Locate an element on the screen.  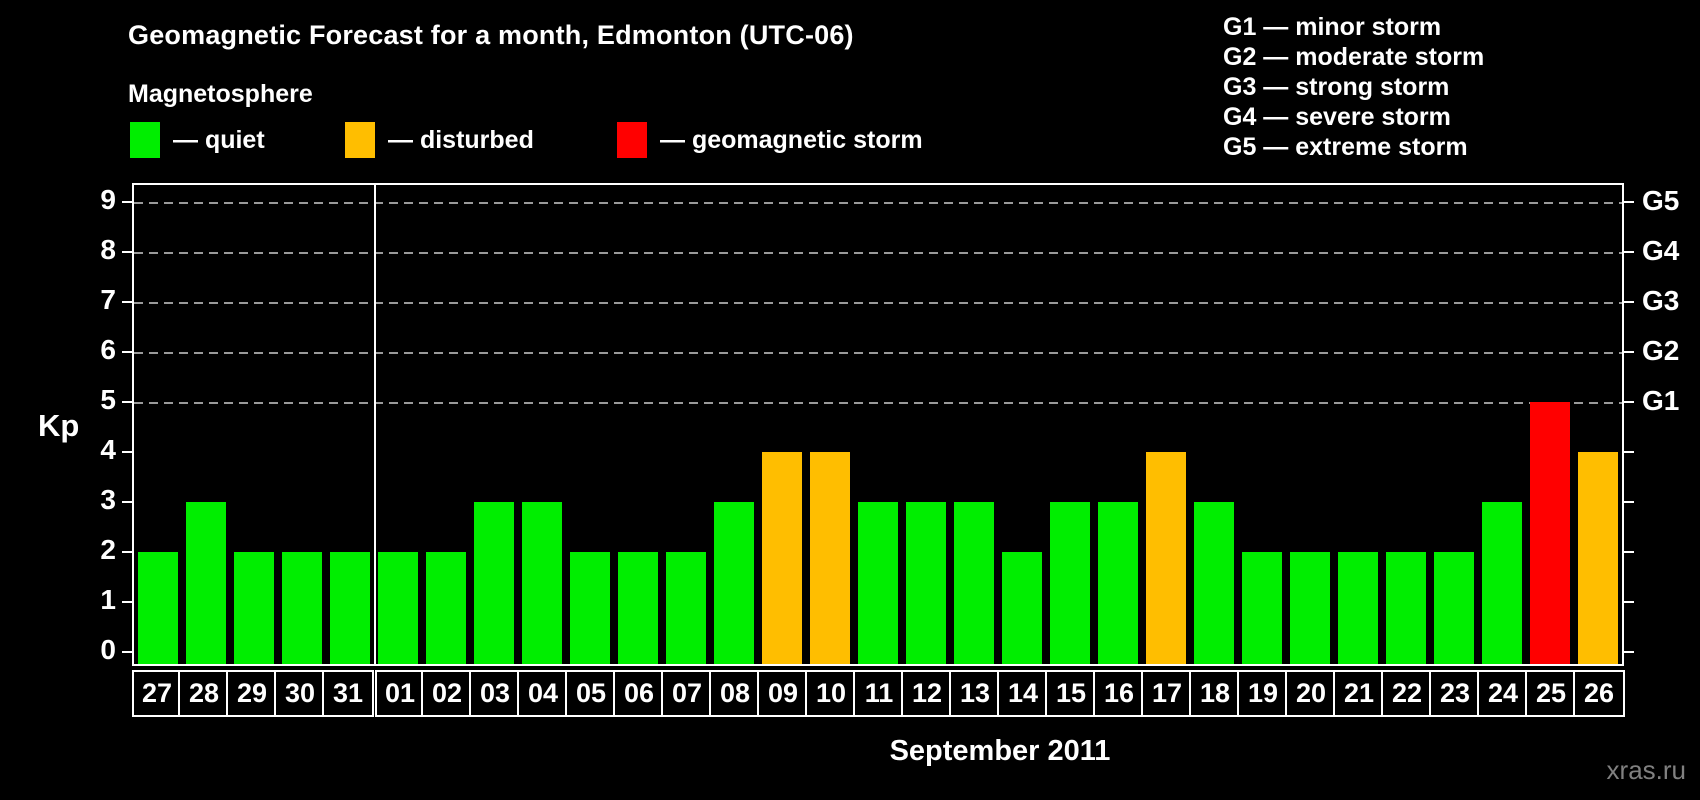
g-level-label-g4: G4 is located at coordinates (1661, 250).